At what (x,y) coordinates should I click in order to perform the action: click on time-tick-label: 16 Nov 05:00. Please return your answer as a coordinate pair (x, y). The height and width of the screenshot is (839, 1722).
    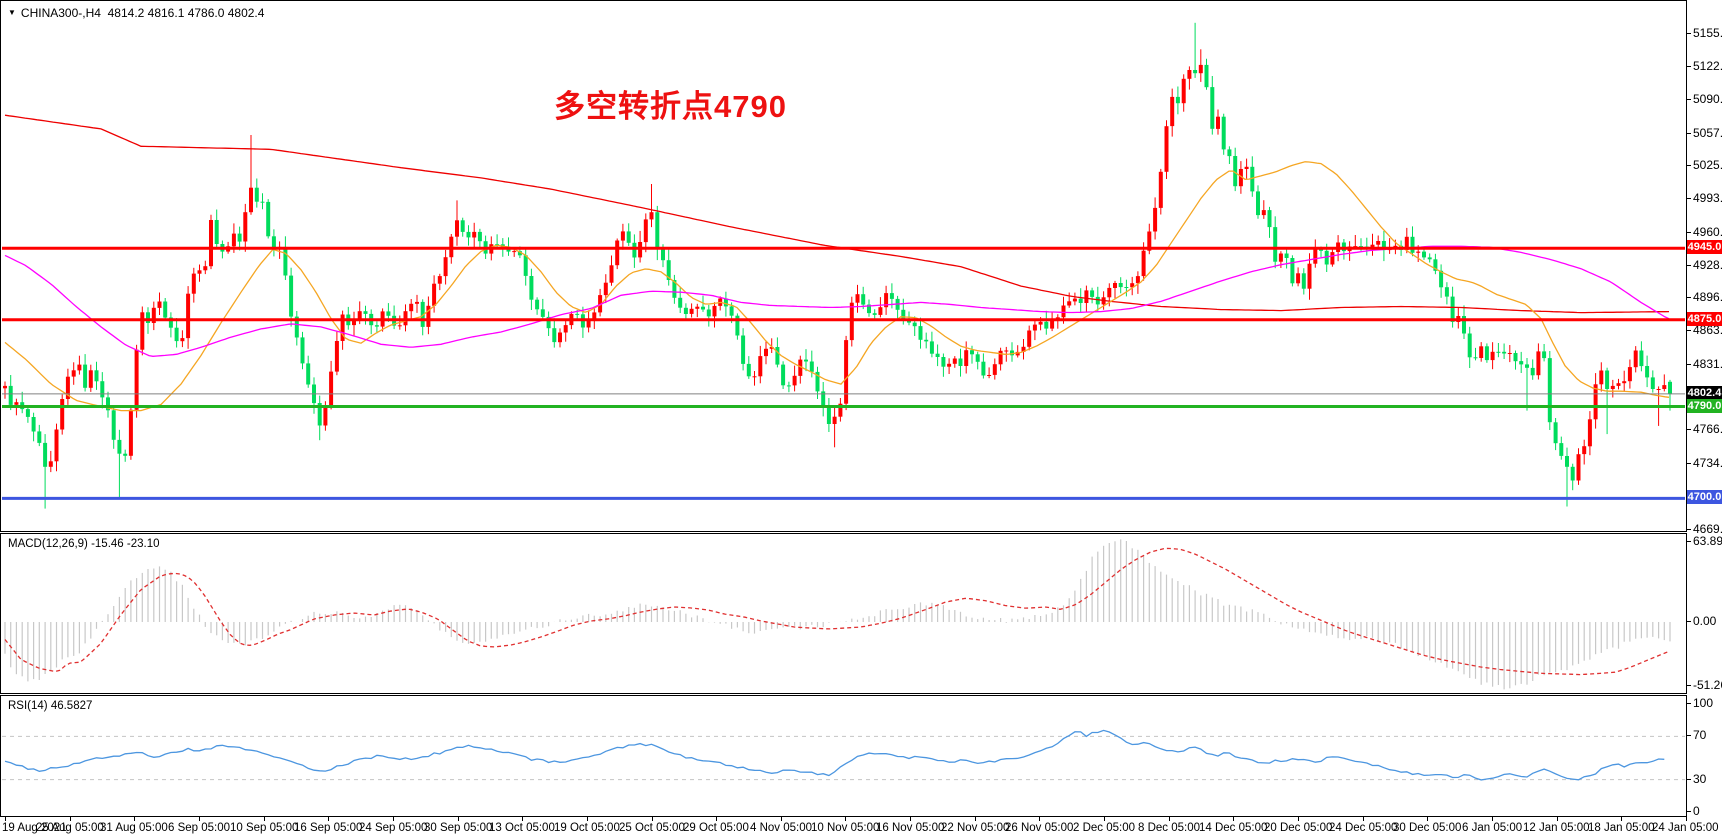
    Looking at the image, I should click on (910, 828).